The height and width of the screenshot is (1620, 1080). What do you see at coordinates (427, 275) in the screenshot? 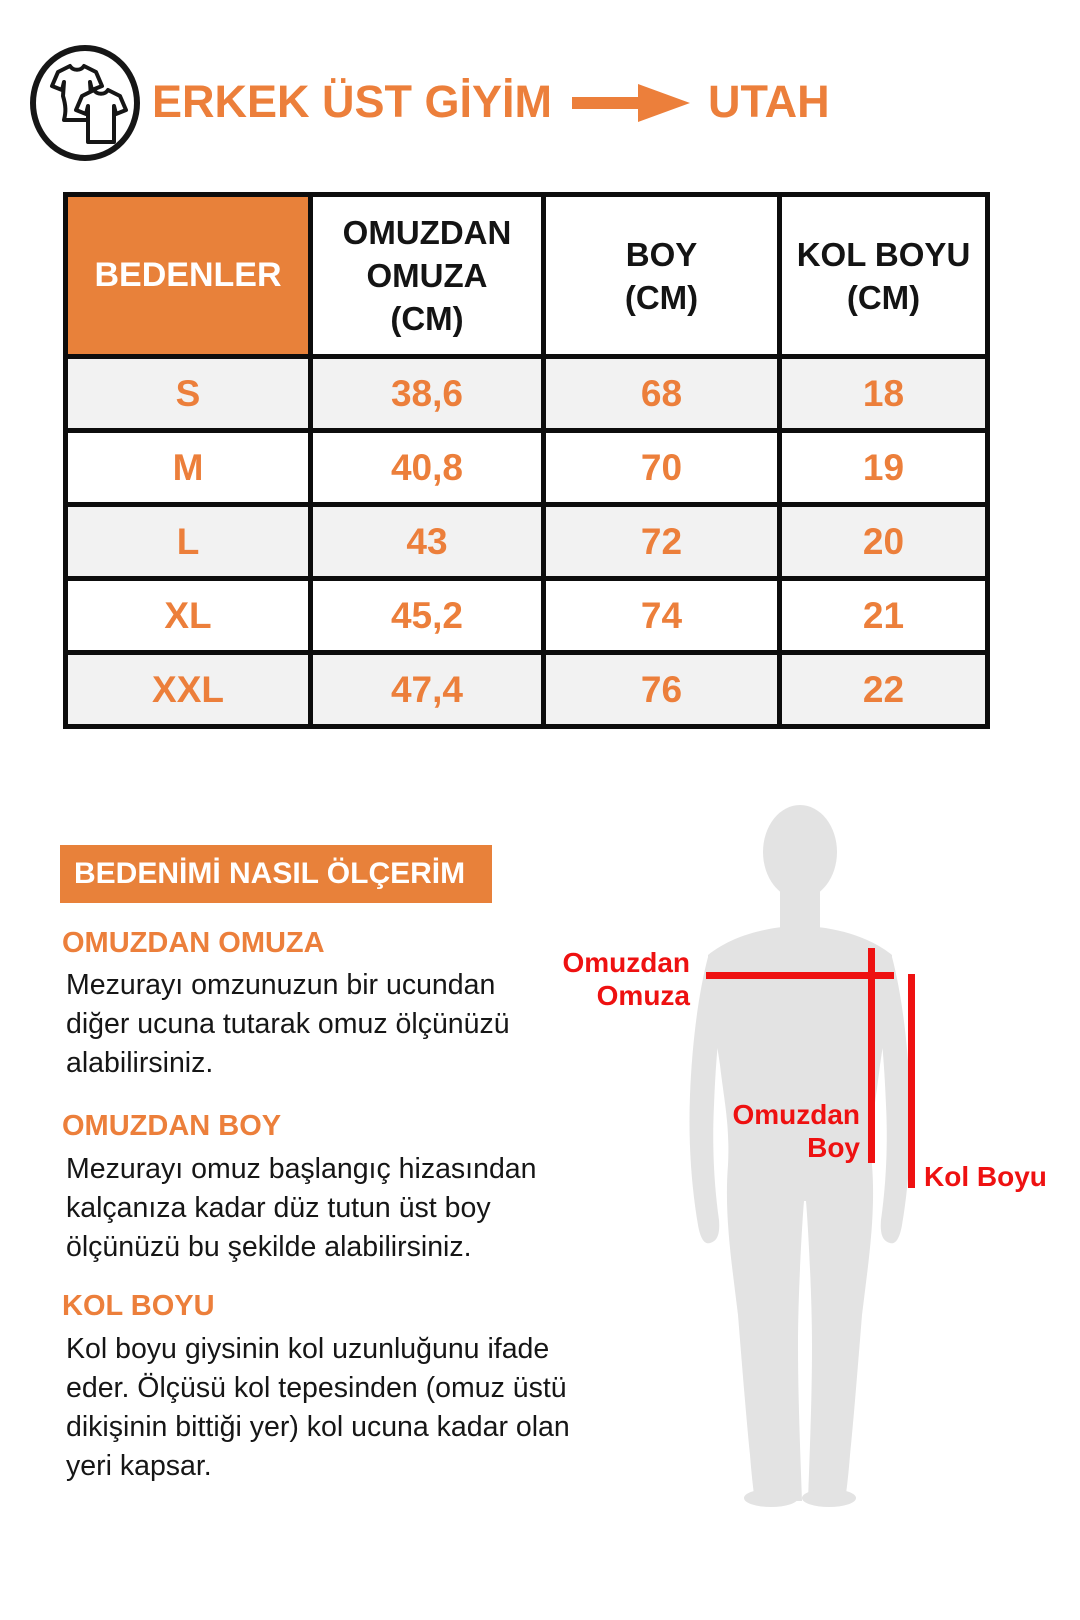
I see `column-header-shoulder: OMUZDAN OMUZA (CM)` at bounding box center [427, 275].